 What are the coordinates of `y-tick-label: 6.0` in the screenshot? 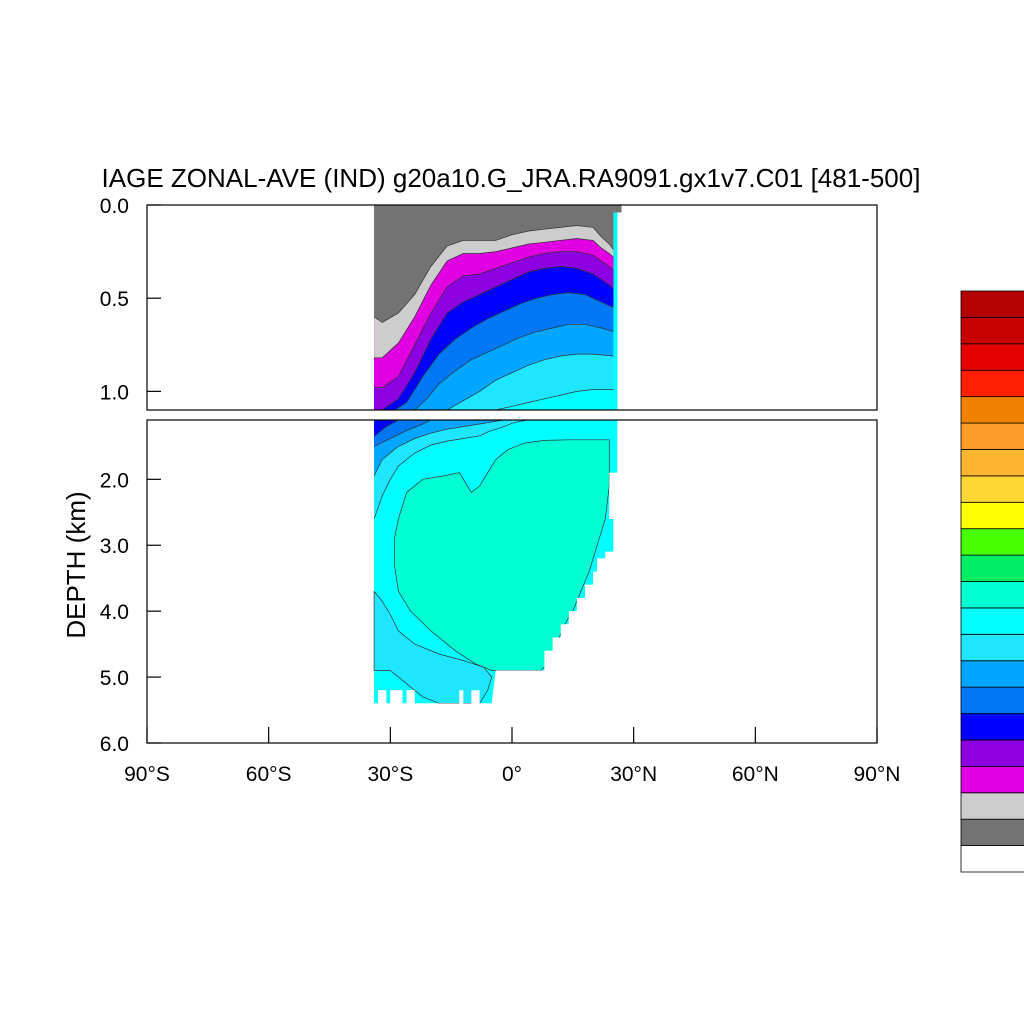 It's located at (114, 744).